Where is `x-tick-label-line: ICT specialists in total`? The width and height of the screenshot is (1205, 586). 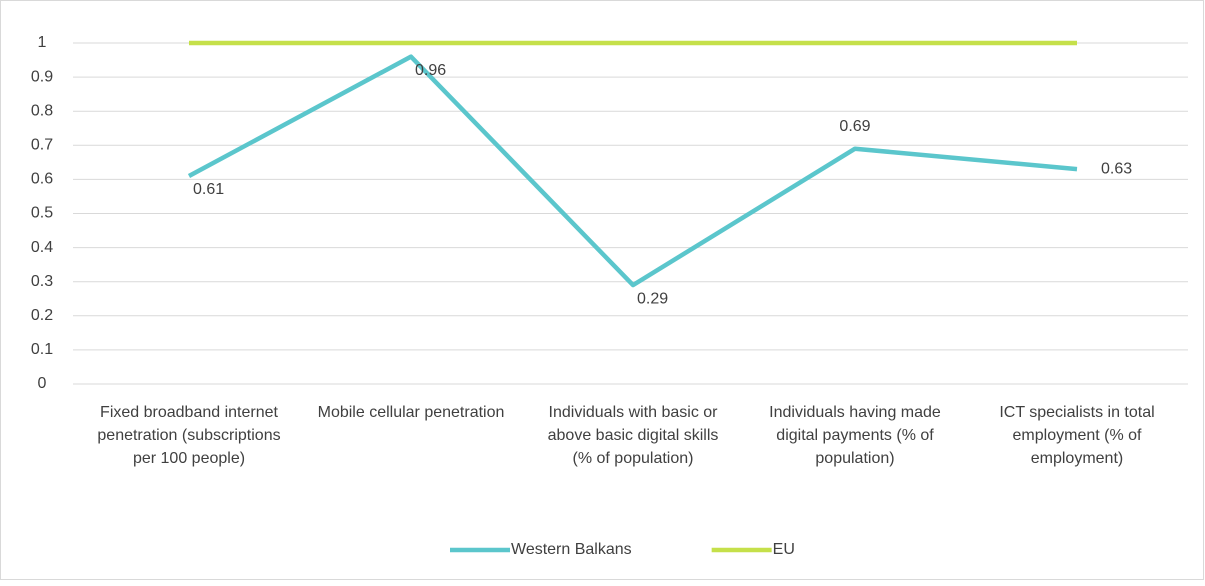 x-tick-label-line: ICT specialists in total is located at coordinates (1076, 412).